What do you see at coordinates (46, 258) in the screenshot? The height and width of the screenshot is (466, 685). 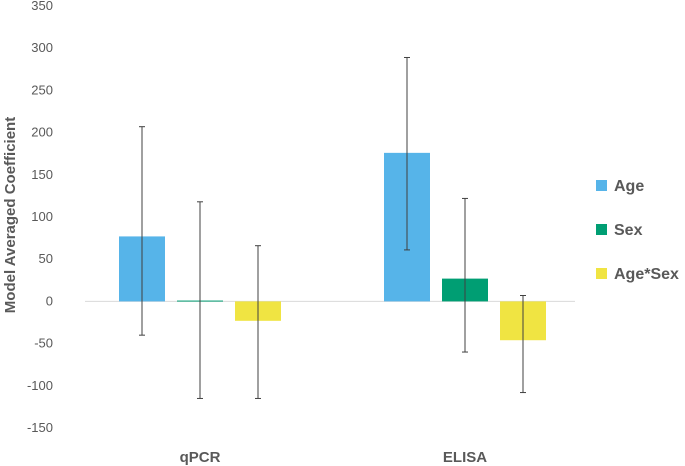 I see `y-tick-label: 50` at bounding box center [46, 258].